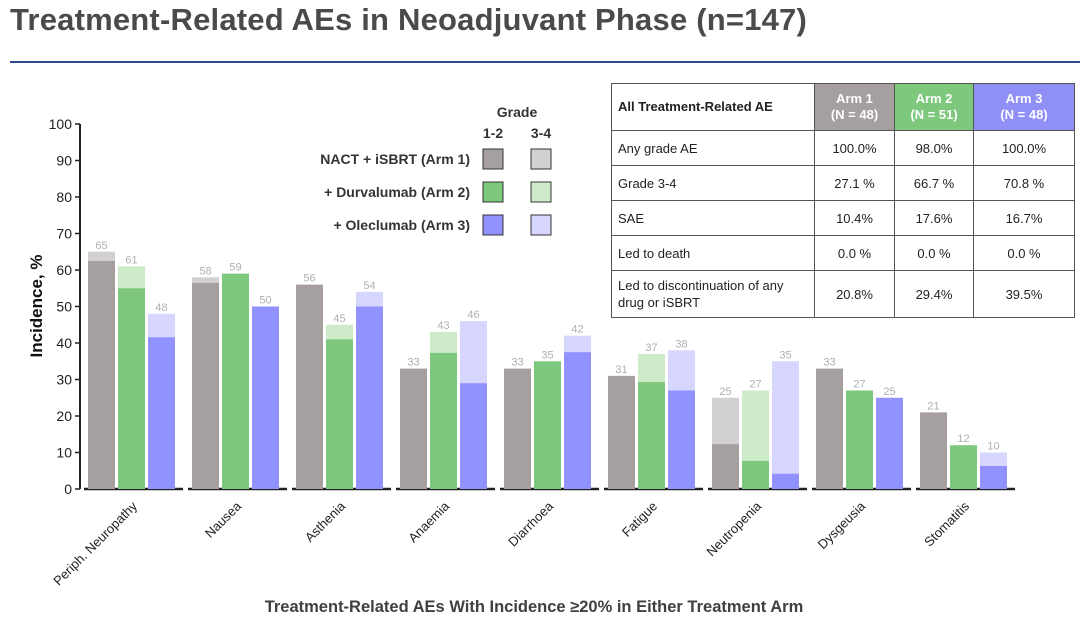 This screenshot has width=1080, height=619. What do you see at coordinates (493, 133) in the screenshot?
I see `legend-grade-1-2-header: 1-2` at bounding box center [493, 133].